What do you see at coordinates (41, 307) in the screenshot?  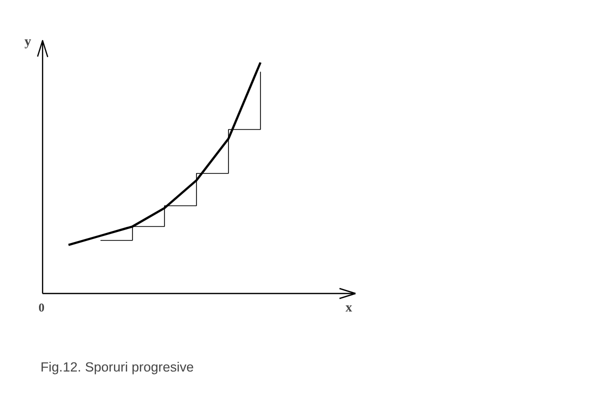 I see `text: 0` at bounding box center [41, 307].